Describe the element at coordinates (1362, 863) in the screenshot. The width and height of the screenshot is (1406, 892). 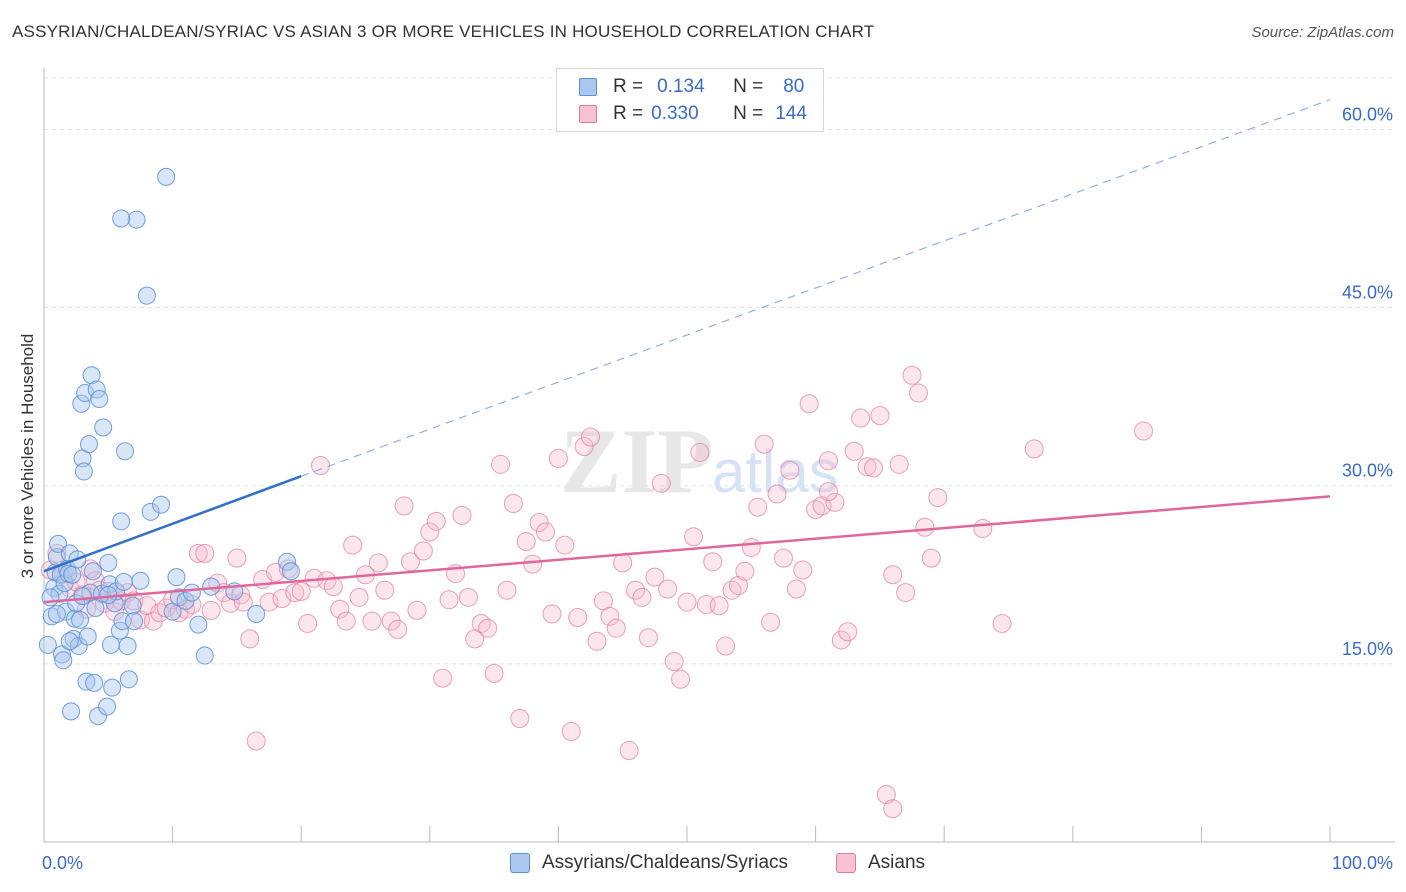
I see `x-tick-label-max: 100.0%` at that location.